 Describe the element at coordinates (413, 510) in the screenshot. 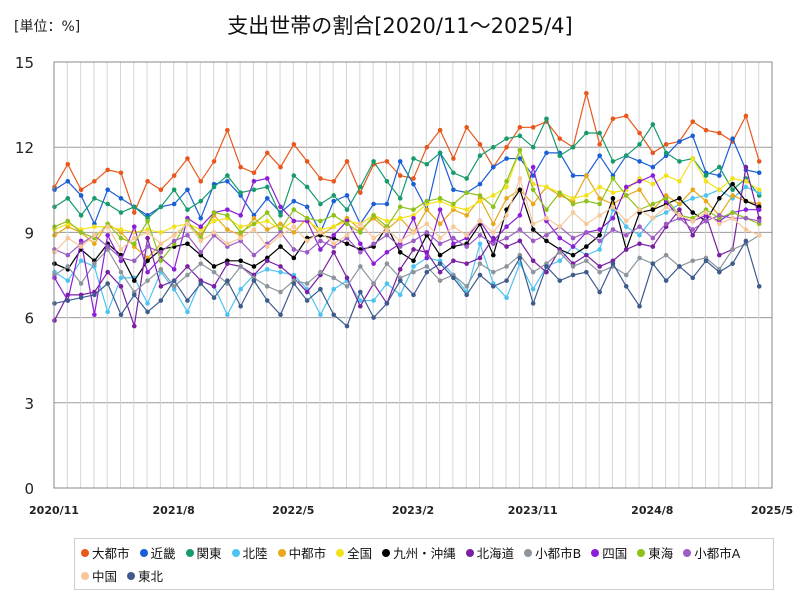

I see `x-tick-label: 2023/2` at that location.